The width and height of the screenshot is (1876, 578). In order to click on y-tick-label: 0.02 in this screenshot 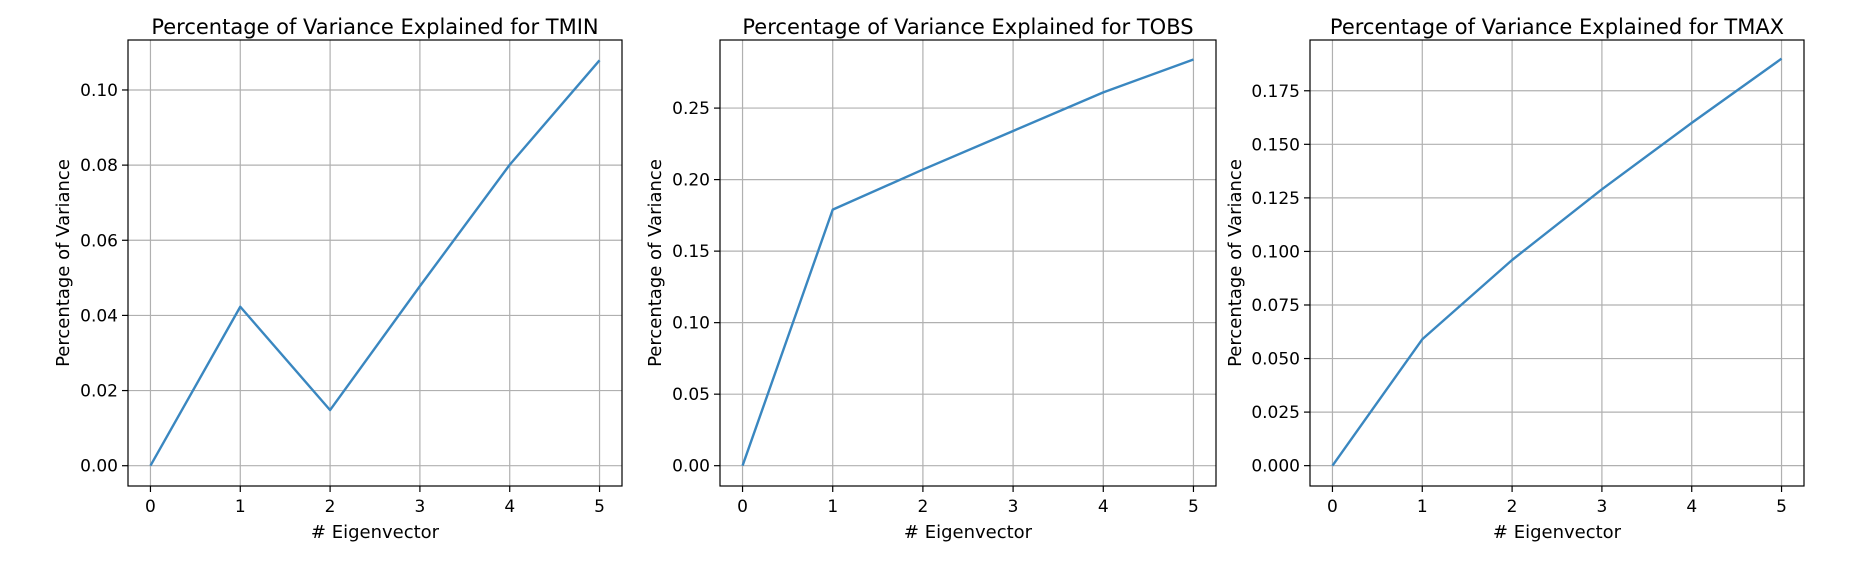, I will do `click(99, 392)`.